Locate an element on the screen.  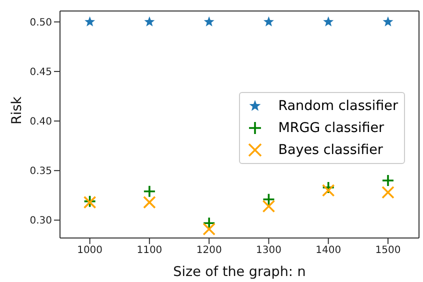
y-tick-label: 0.50 is located at coordinates (41, 22).